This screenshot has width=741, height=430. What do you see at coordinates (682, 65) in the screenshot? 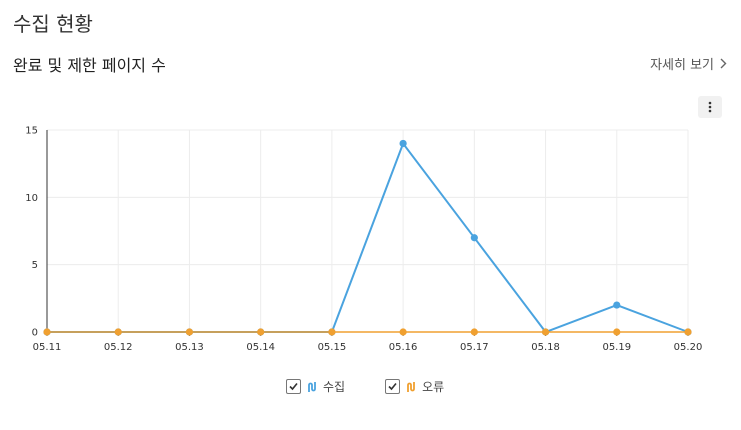
I see `view-details-label: 자세히 보기` at bounding box center [682, 65].